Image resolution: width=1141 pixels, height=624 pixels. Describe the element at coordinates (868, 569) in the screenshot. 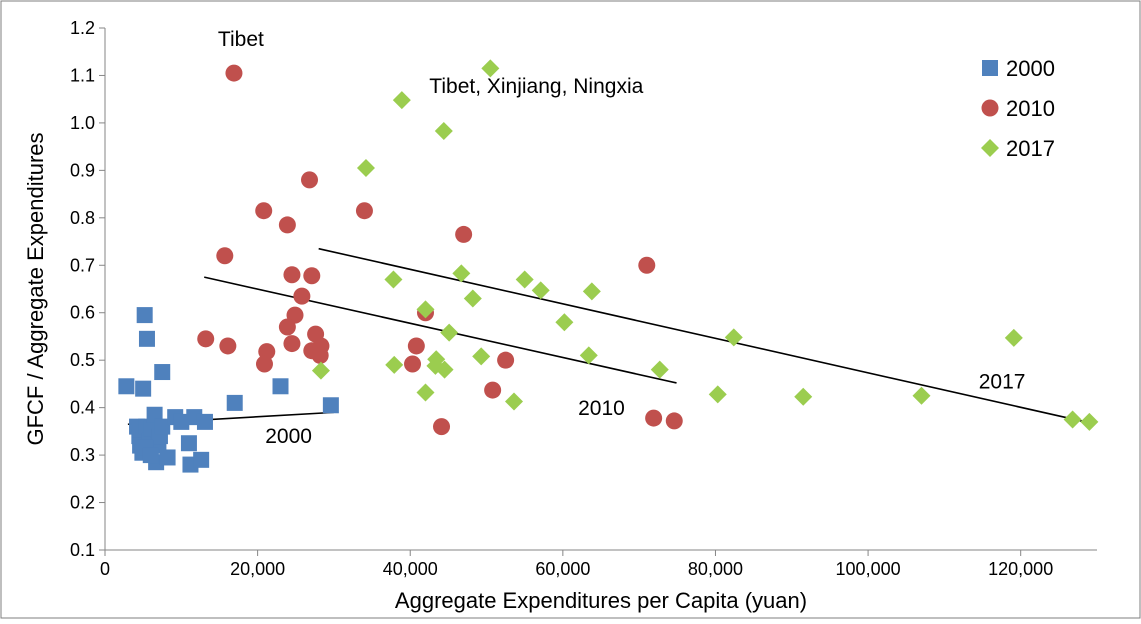

I see `x-tick-label: 100,000` at that location.